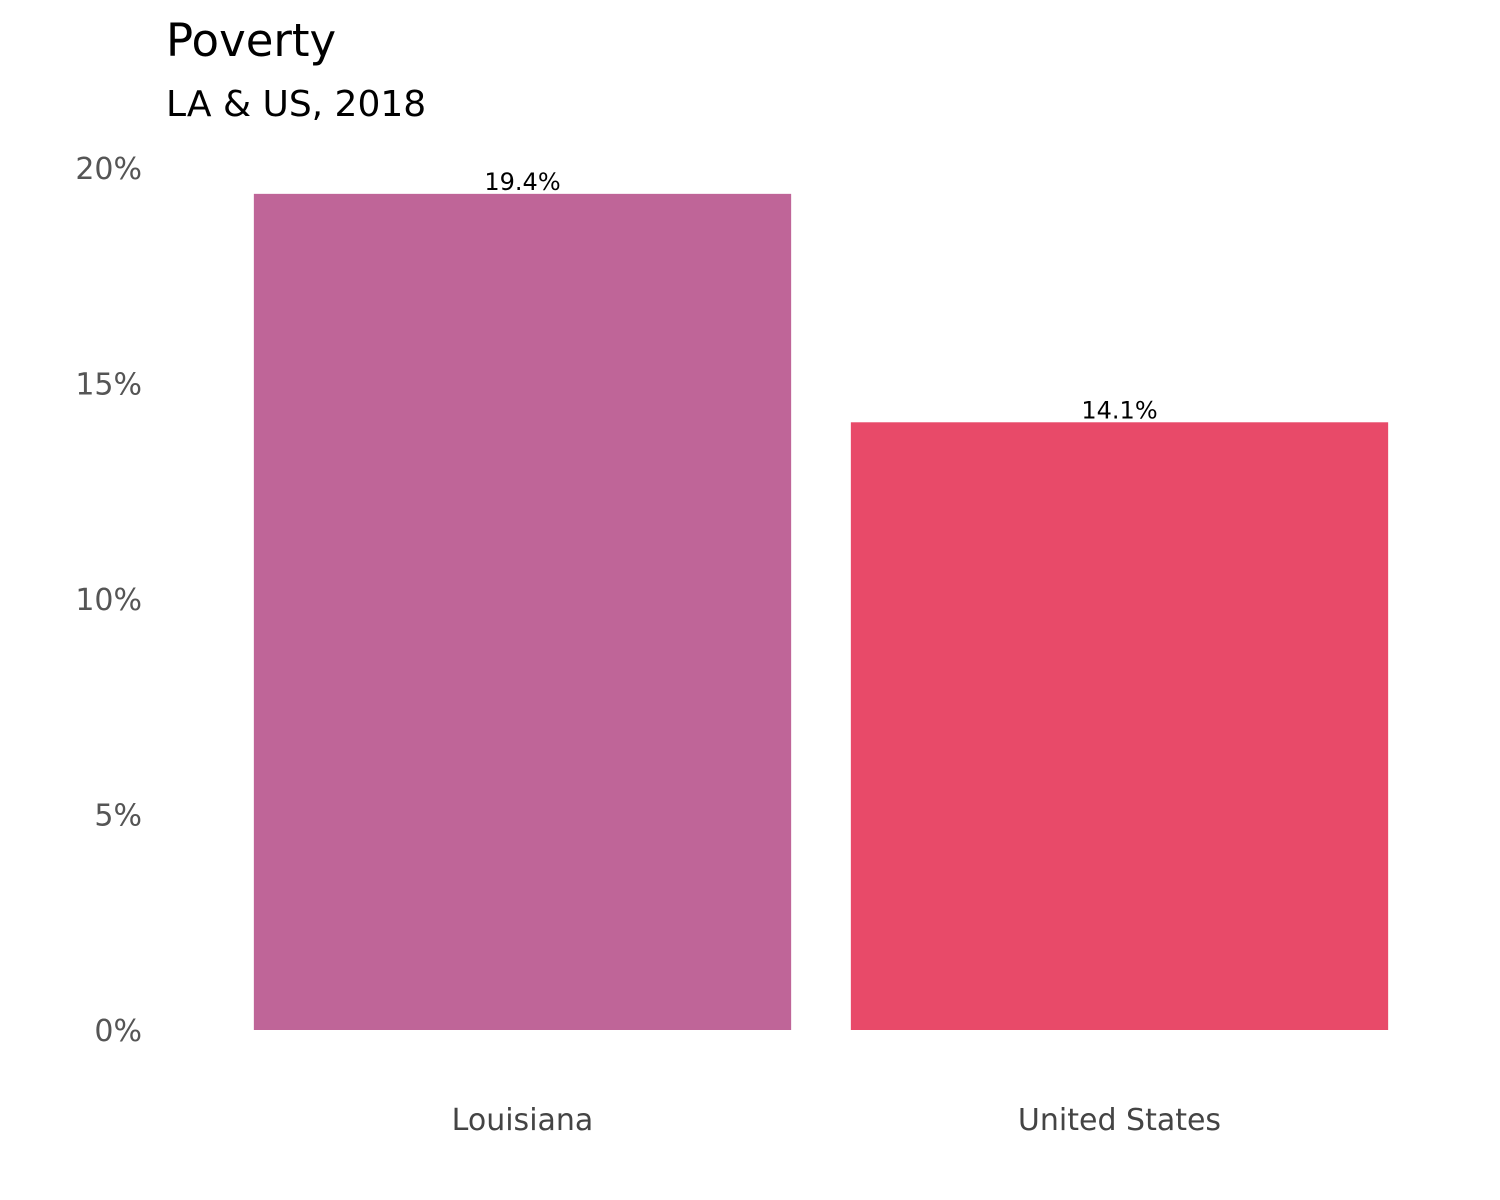 The image size is (1500, 1200). Describe the element at coordinates (523, 1120) in the screenshot. I see `x-tick-label: Louisiana` at that location.